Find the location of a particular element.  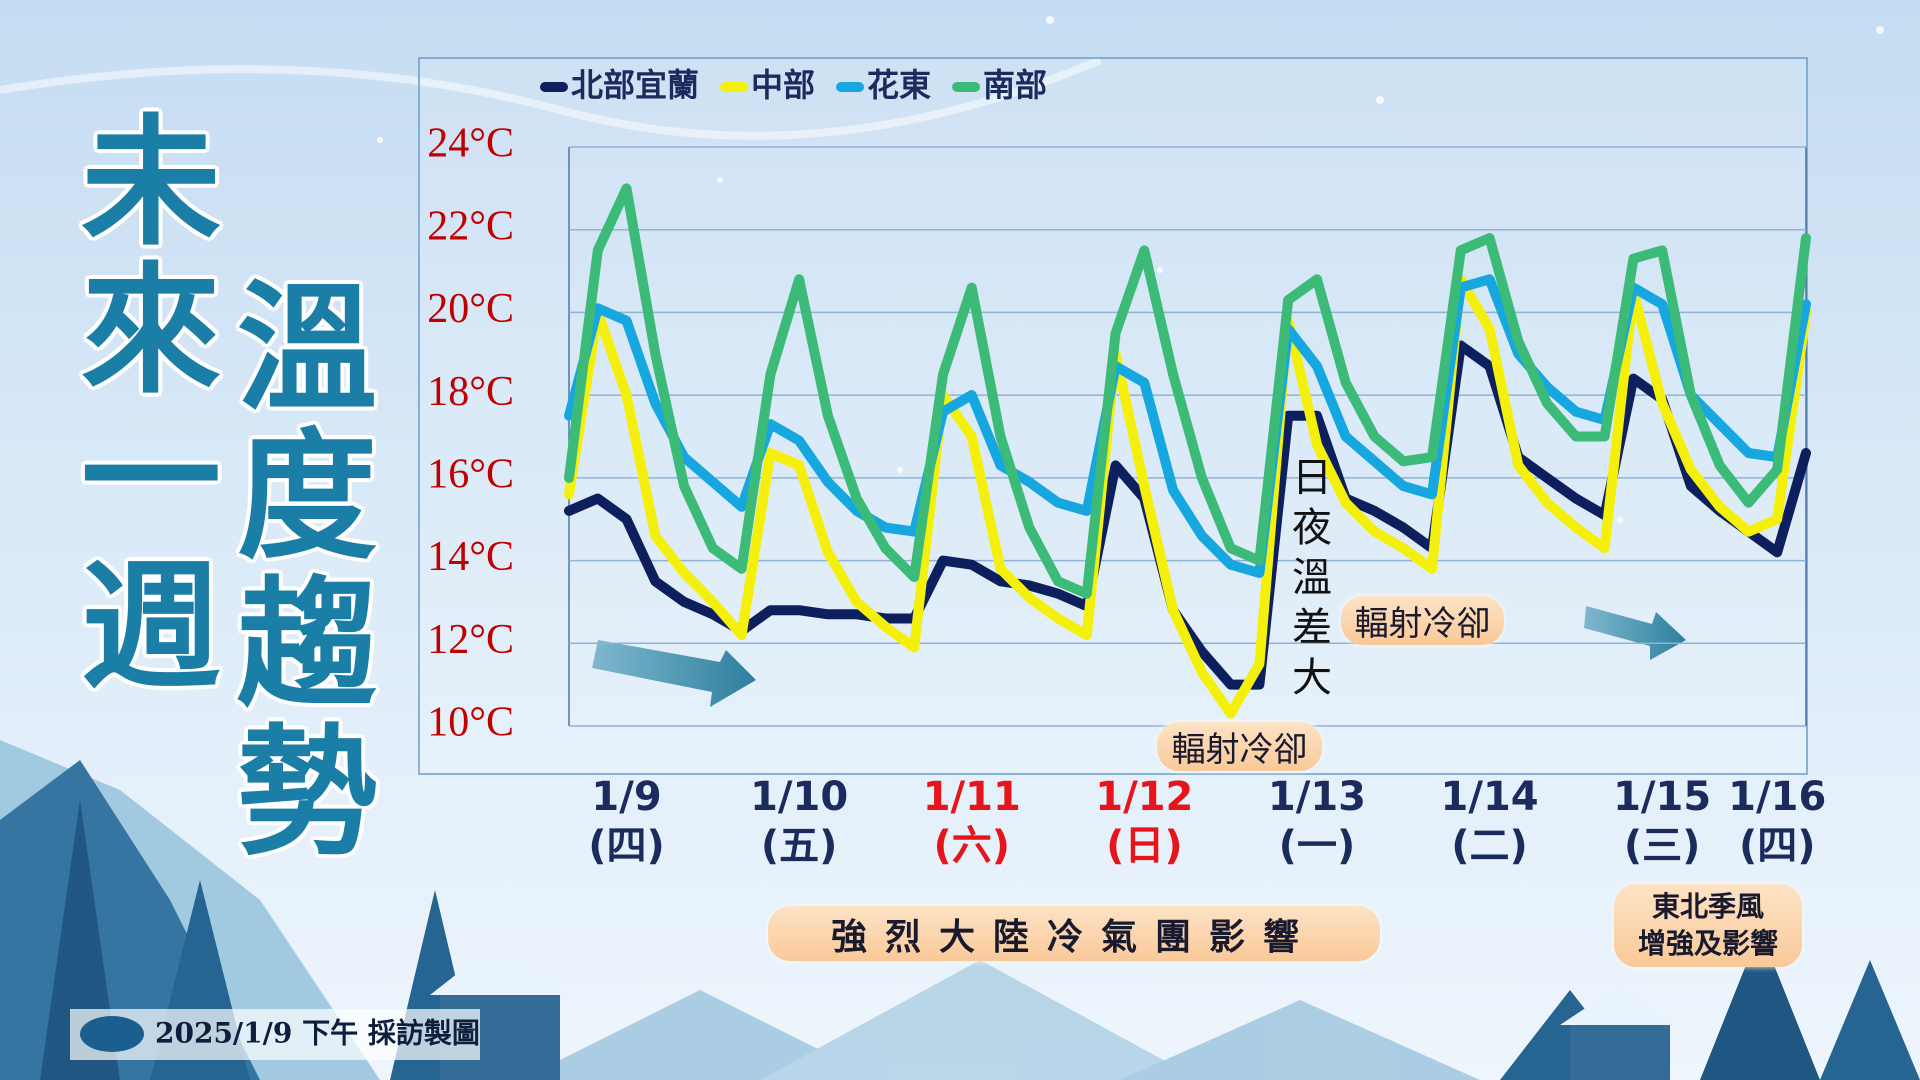

x-tick-sublabel: (二) is located at coordinates (1489, 846).